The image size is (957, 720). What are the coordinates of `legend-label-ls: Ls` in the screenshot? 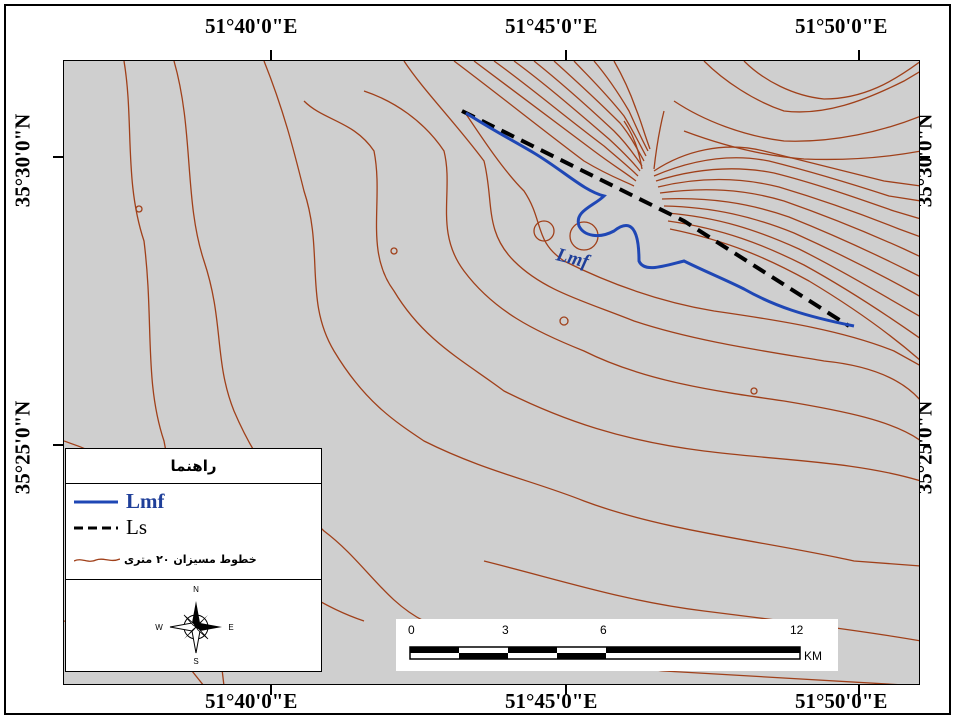 It's located at (136, 527).